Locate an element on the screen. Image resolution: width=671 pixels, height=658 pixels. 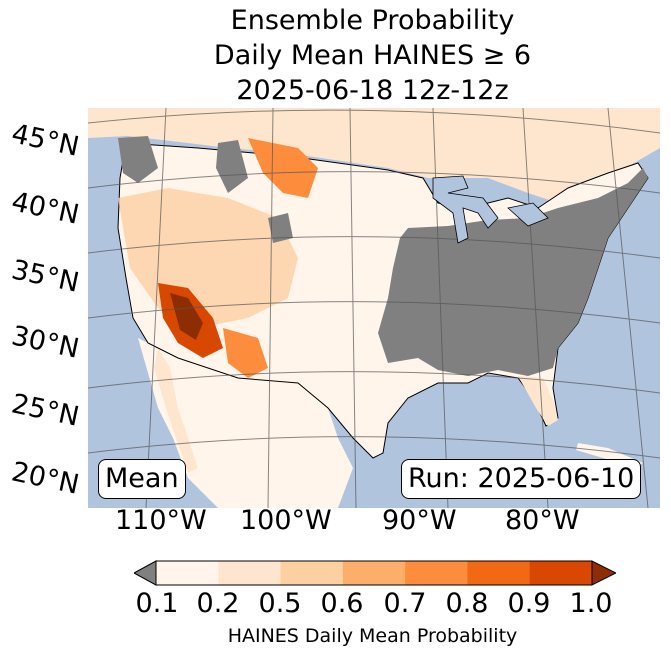
title-line-3: 2025-06-18 12z-12z is located at coordinates (372, 90).